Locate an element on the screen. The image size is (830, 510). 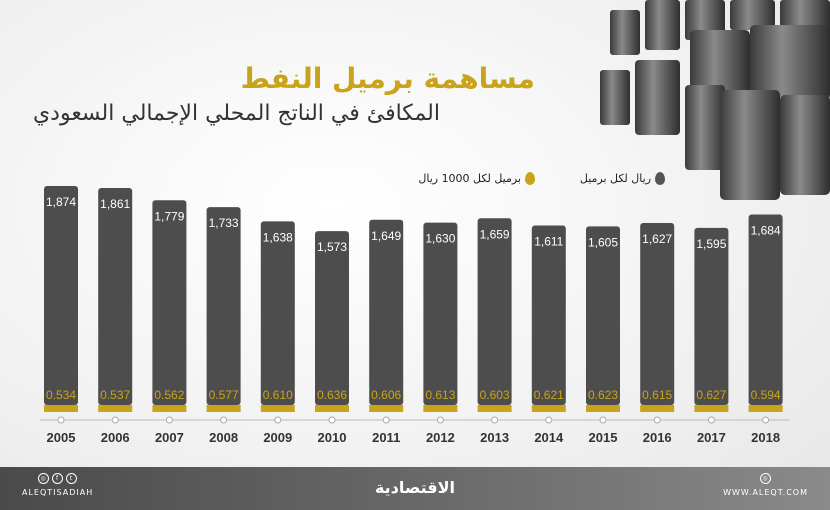
oil-barrels-image is located at coordinates (715, 100).